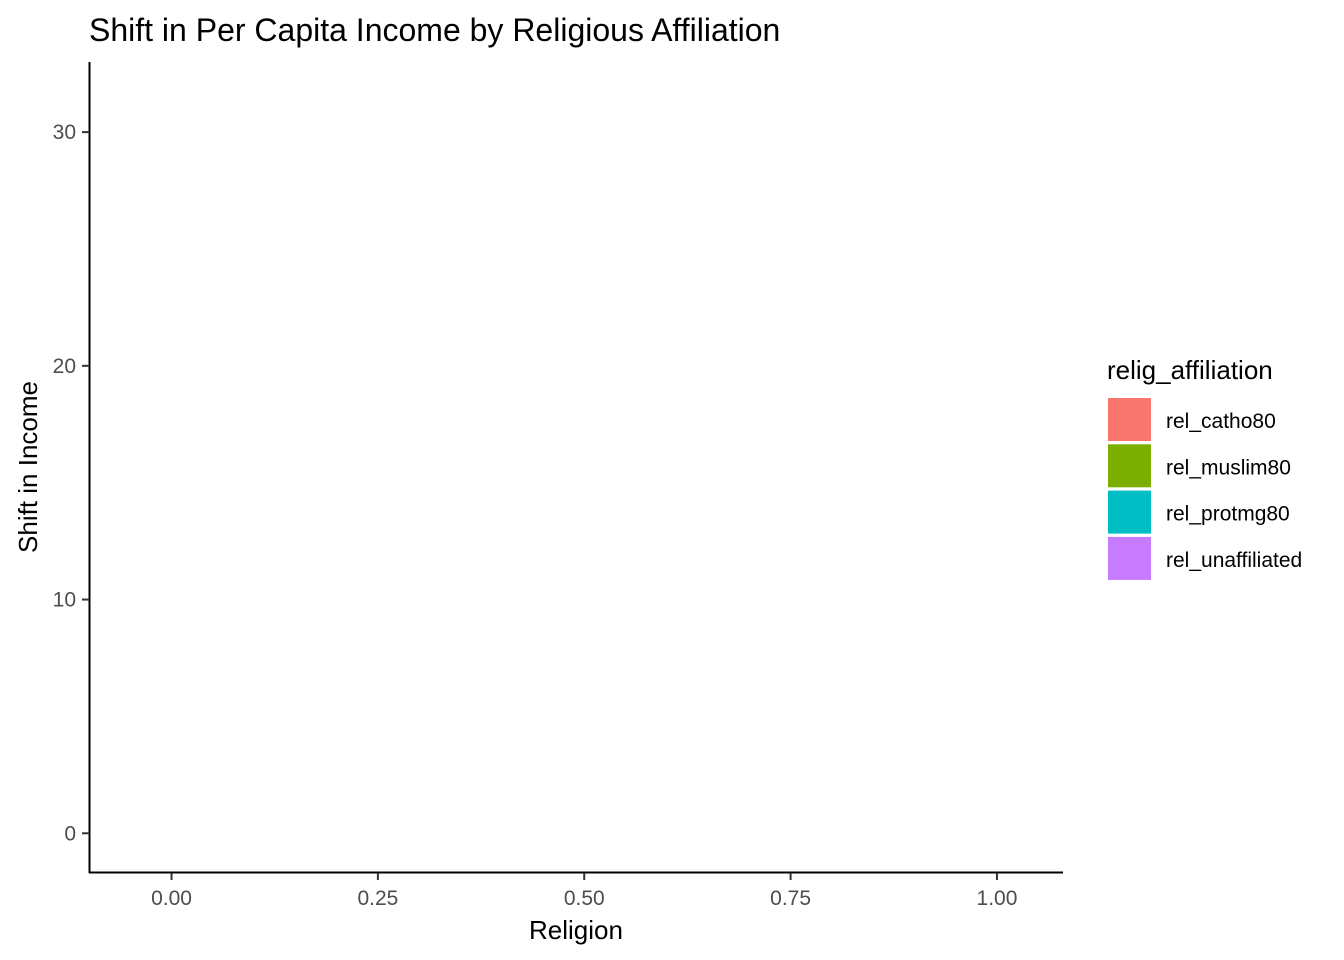 Image resolution: width=1344 pixels, height=960 pixels. Describe the element at coordinates (71, 483) in the screenshot. I see `y-ticks: 0 10 20 30` at that location.